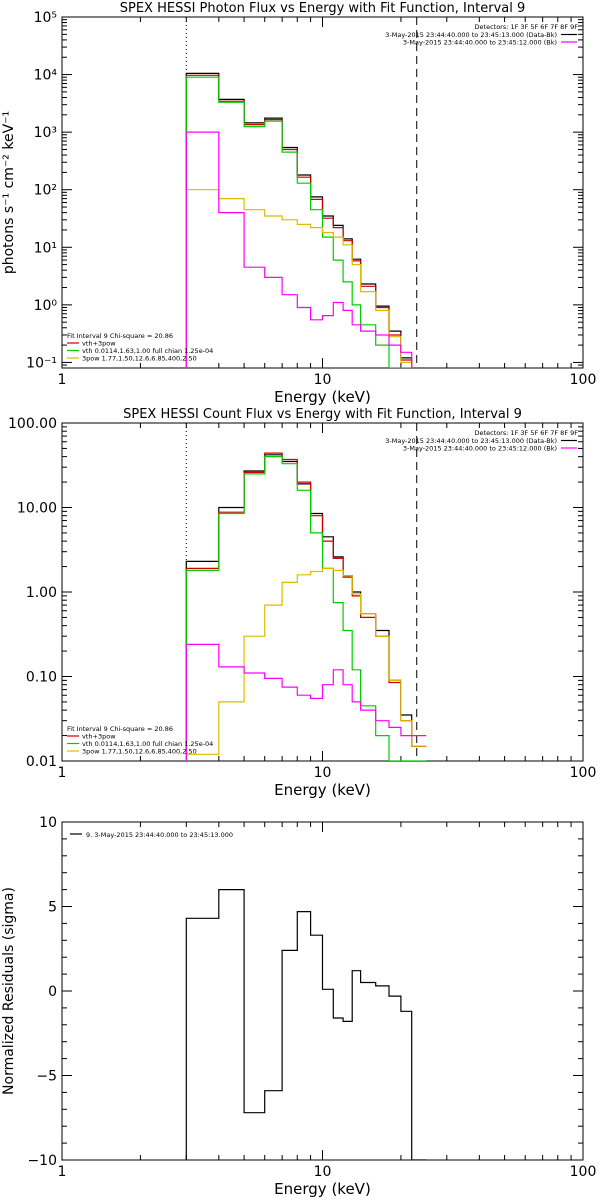  What do you see at coordinates (41, 593) in the screenshot?
I see `y-tick-label: 1.00` at bounding box center [41, 593].